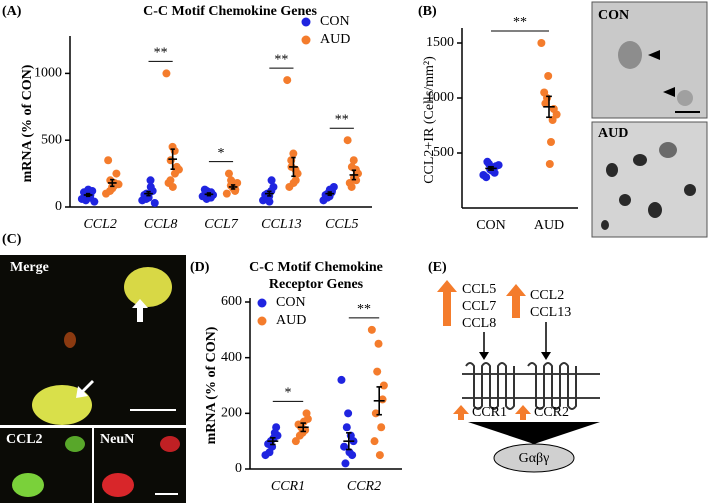 The height and width of the screenshot is (503, 709). Describe the element at coordinates (231, 301) in the screenshot. I see `y-tick-label: 600` at that location.